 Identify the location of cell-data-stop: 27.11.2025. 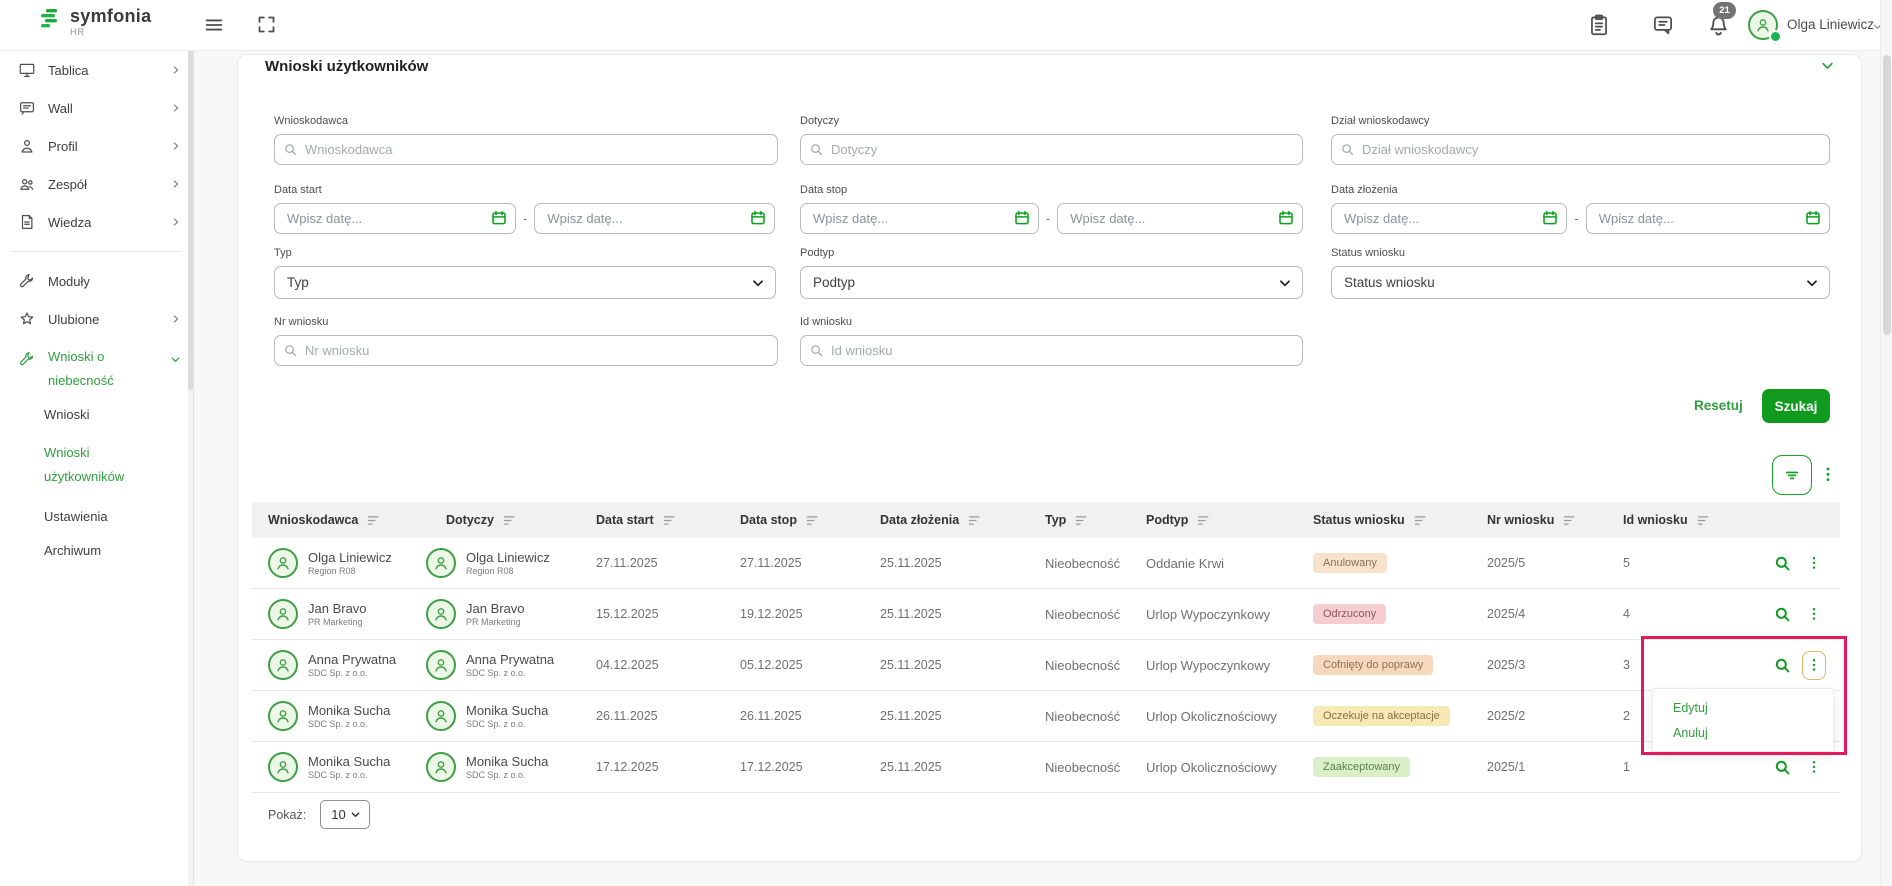
(771, 563).